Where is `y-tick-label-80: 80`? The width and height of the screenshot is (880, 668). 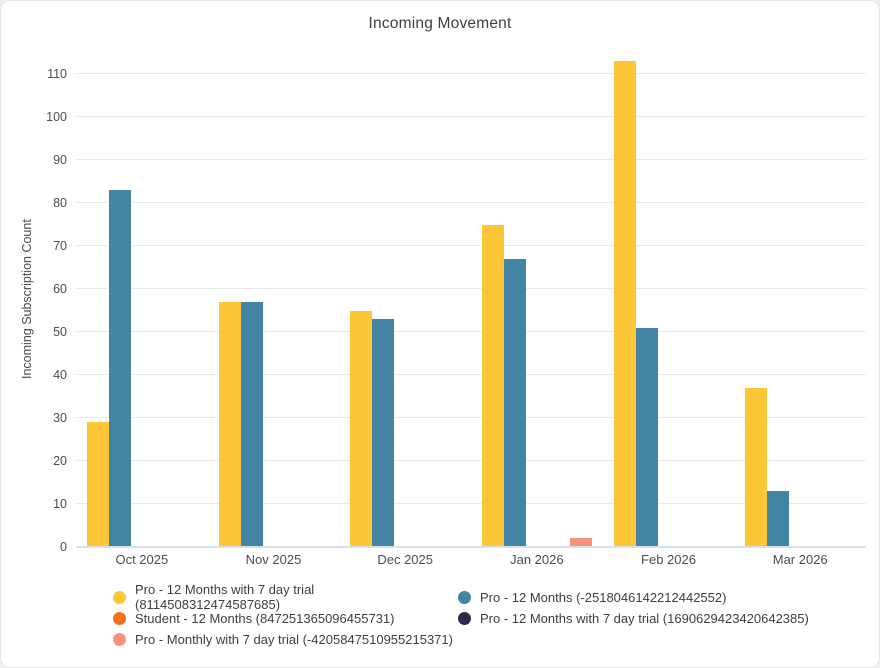
y-tick-label-80: 80 is located at coordinates (60, 203).